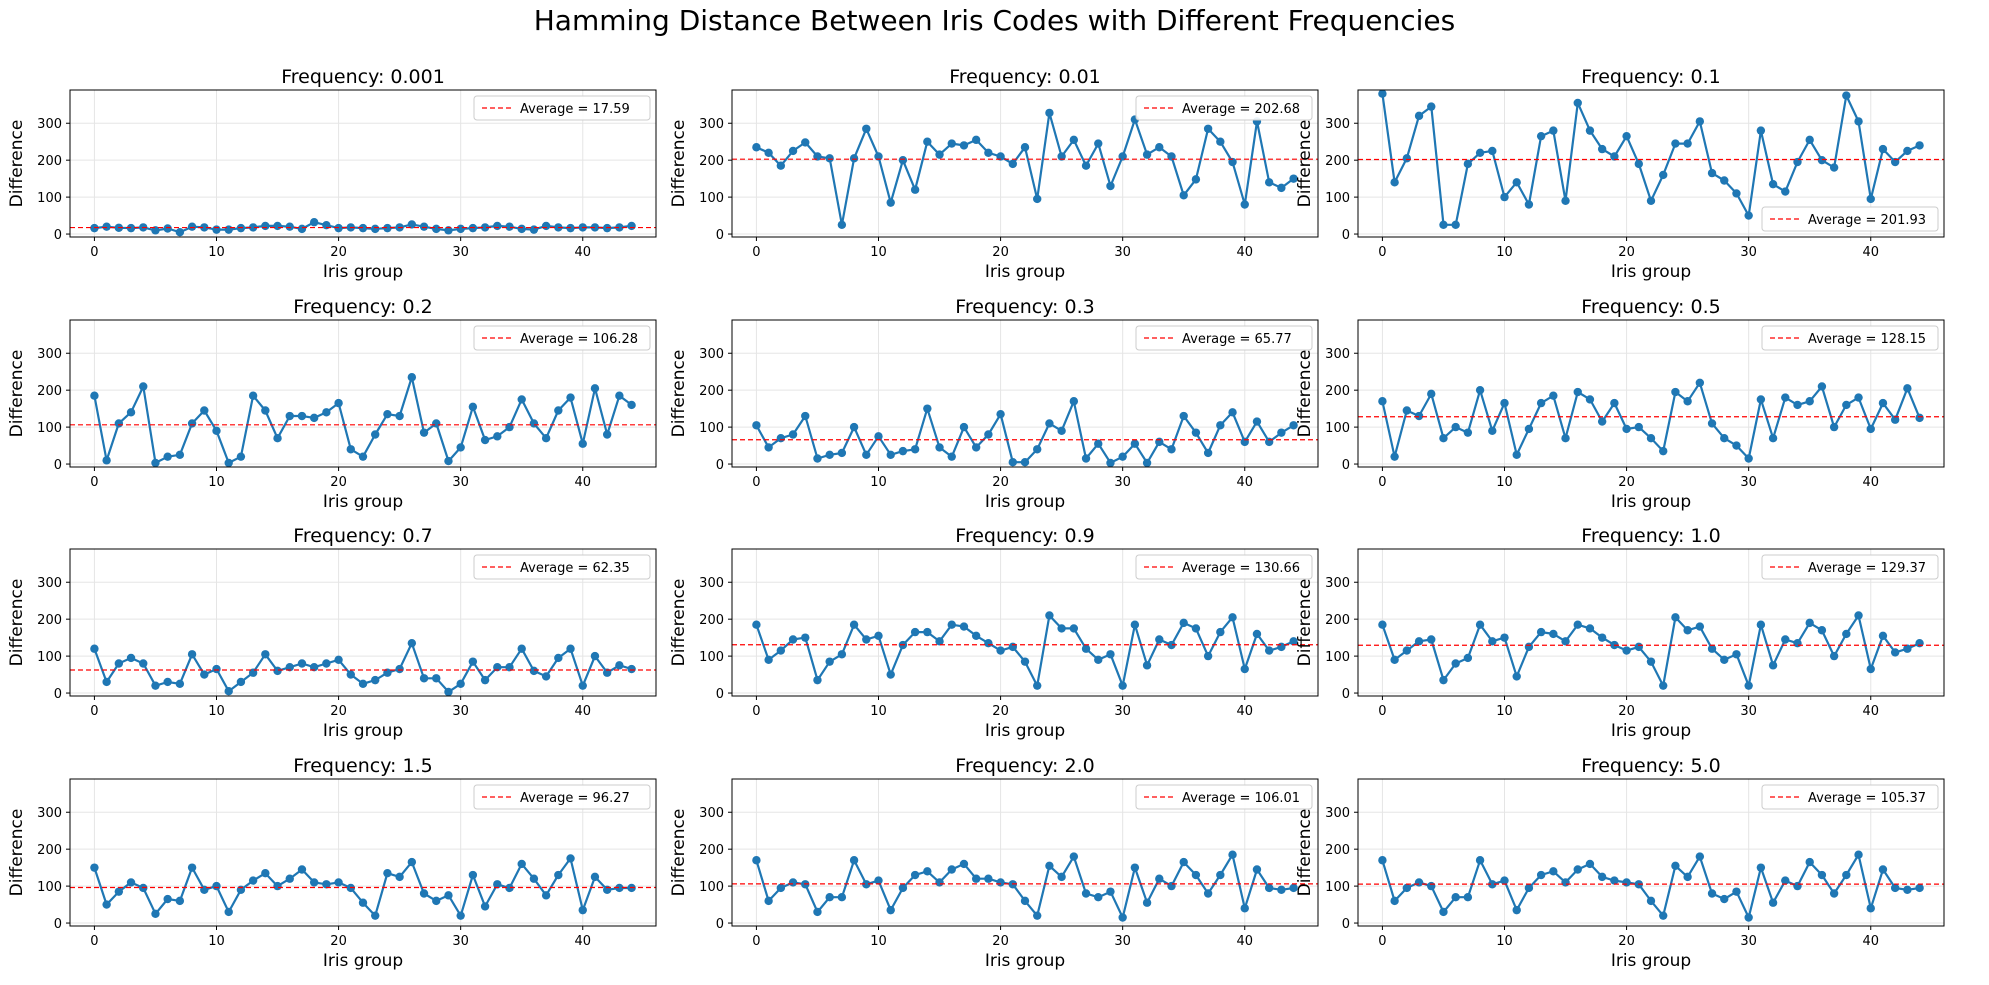 The height and width of the screenshot is (985, 1989). I want to click on legend-label: Average = 96.27, so click(575, 798).